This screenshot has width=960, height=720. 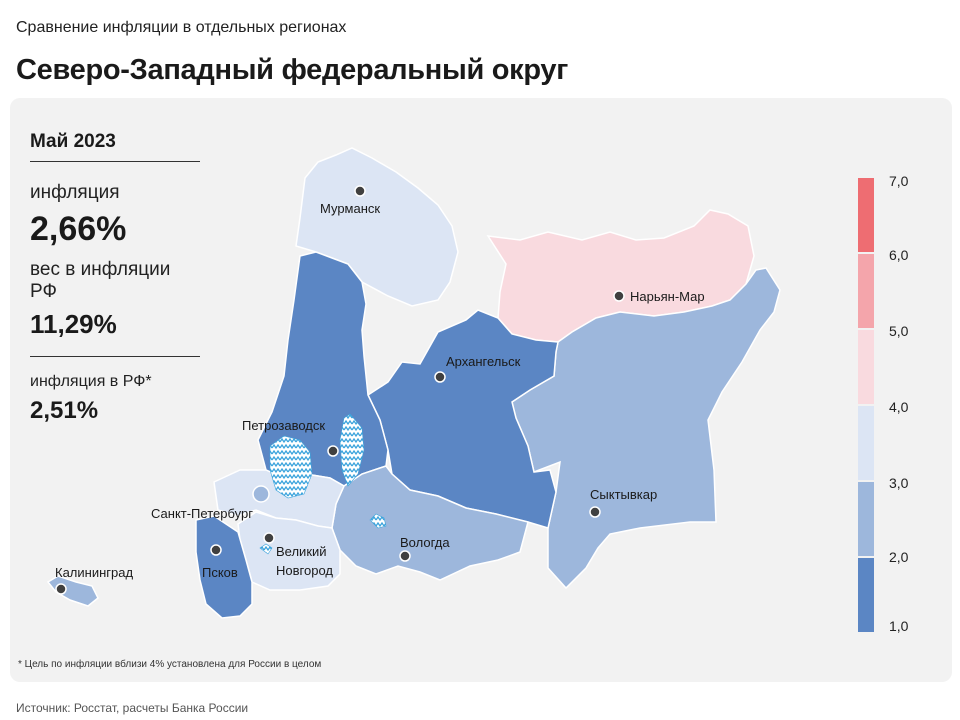 I want to click on region-spb, so click(x=261, y=494).